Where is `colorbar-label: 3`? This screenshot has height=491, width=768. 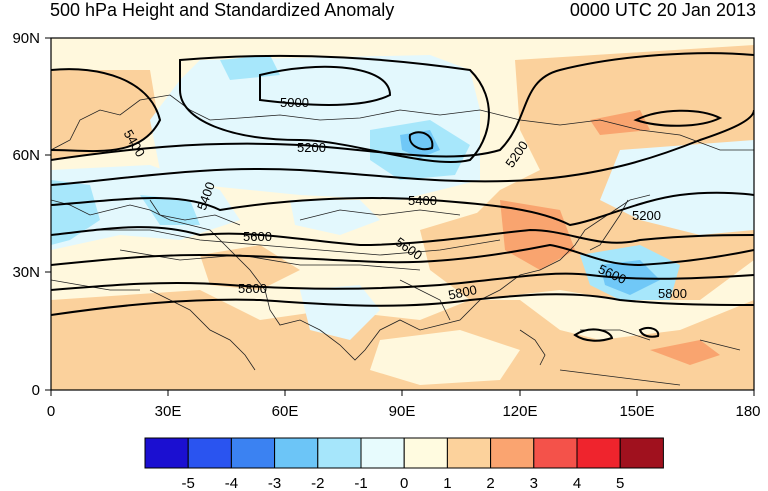
colorbar-label: 3 is located at coordinates (534, 483).